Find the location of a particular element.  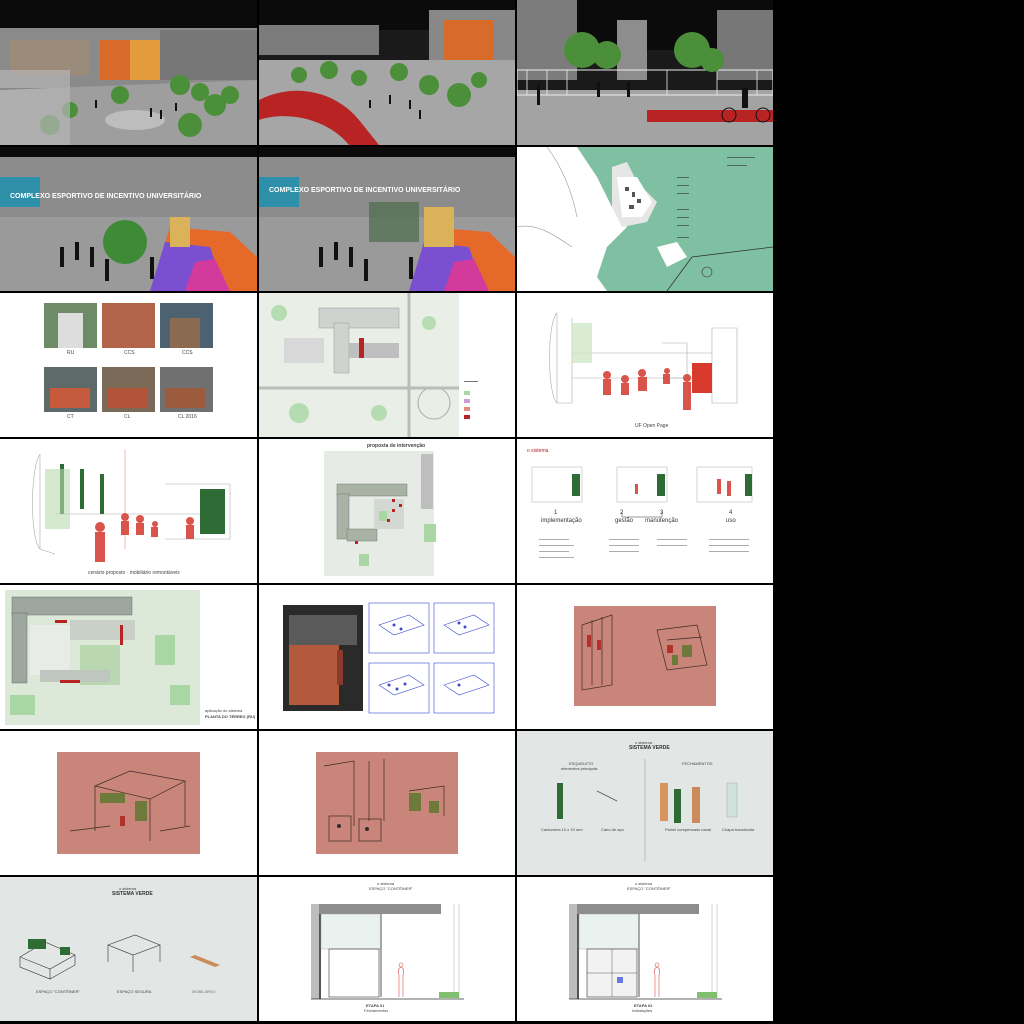

component-1-label: Cantoneira 10 x 10 mm is located at coordinates (562, 829).